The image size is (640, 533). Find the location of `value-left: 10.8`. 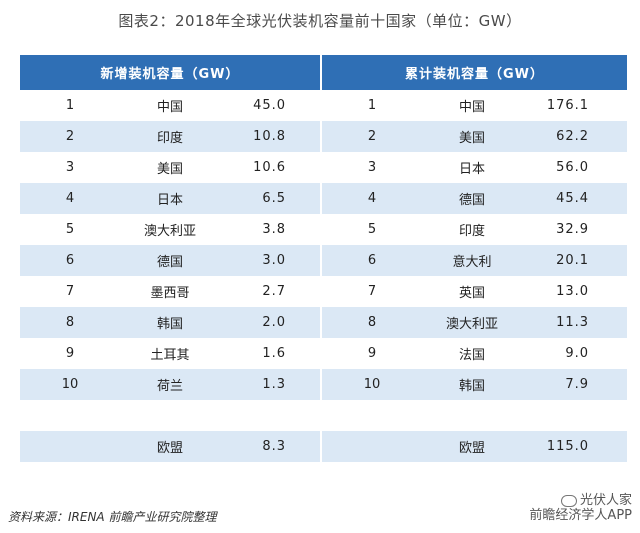

value-left: 10.8 is located at coordinates (270, 136).